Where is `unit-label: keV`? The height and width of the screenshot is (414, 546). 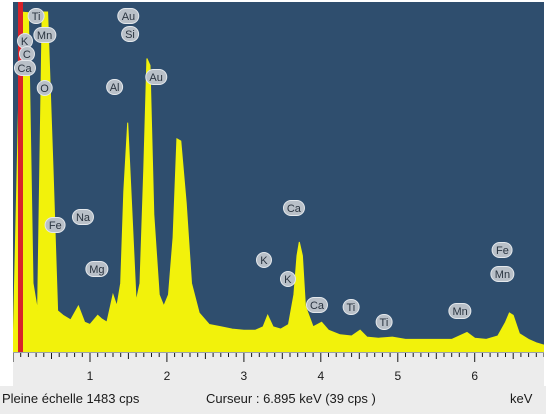
unit-label: keV is located at coordinates (521, 398).